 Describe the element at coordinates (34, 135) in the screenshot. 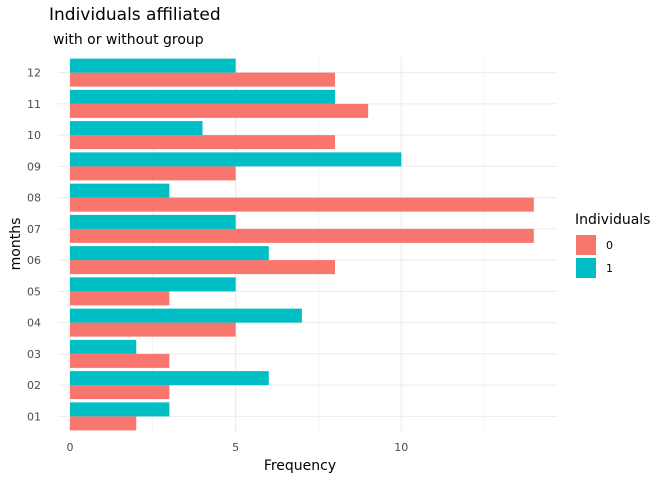

I see `y-tick-label-10: 10` at that location.